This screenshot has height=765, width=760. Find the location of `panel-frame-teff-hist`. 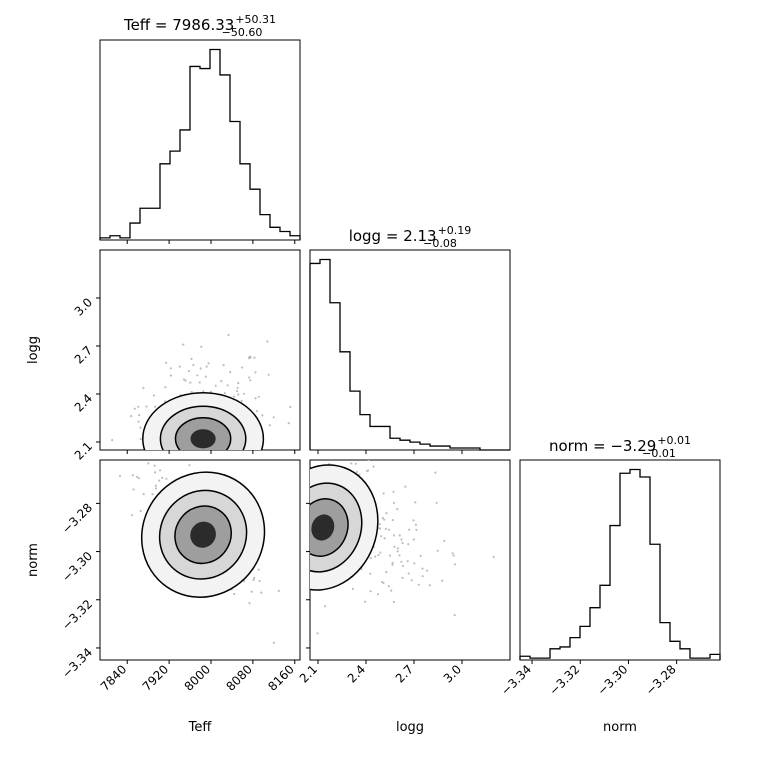

panel-frame-teff-hist is located at coordinates (200, 140).